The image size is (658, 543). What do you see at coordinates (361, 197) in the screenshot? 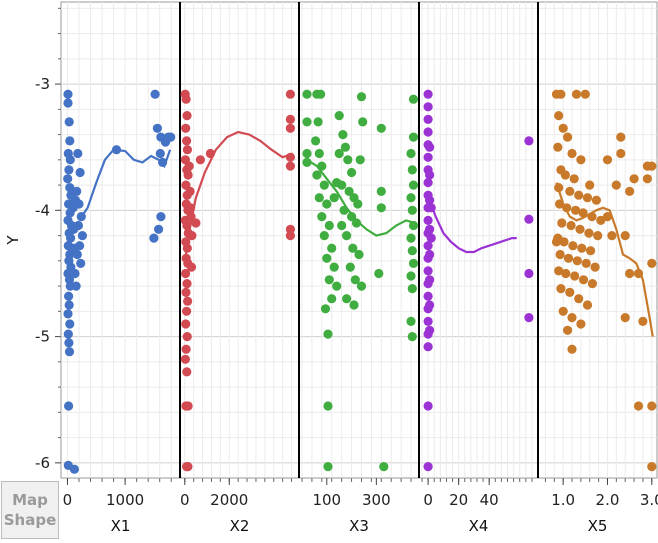
I see `trend-line-x3` at bounding box center [361, 197].